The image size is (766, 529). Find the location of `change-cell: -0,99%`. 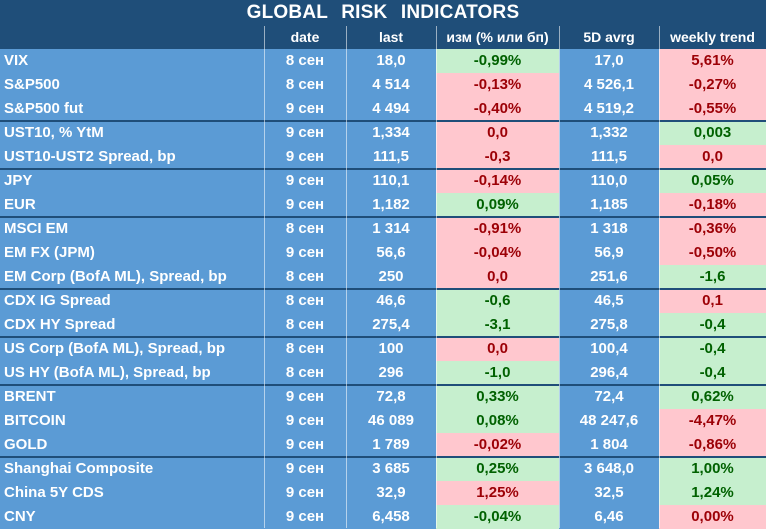

change-cell: -0,99% is located at coordinates (497, 61).